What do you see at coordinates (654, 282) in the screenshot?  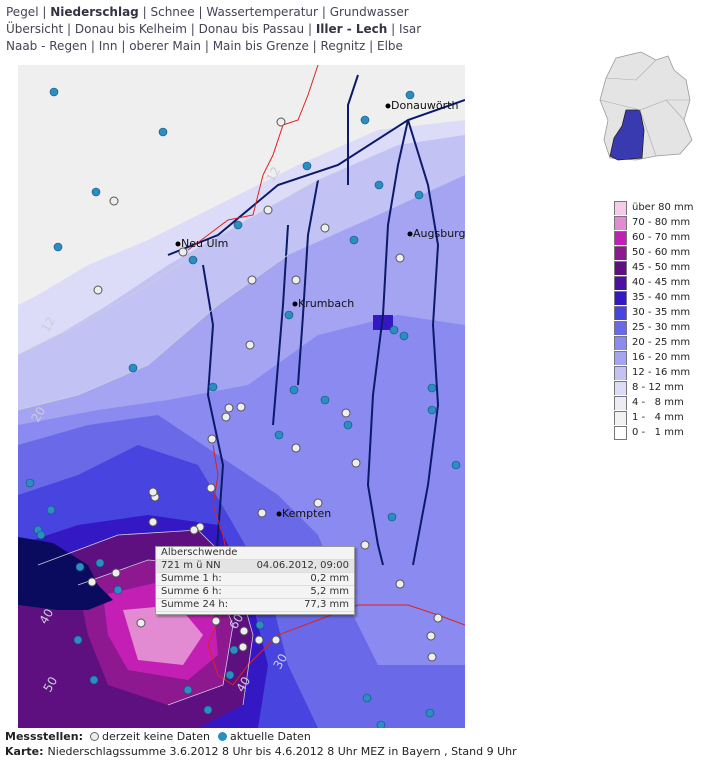 I see `legend-row: 40 - 45 mm` at bounding box center [654, 282].